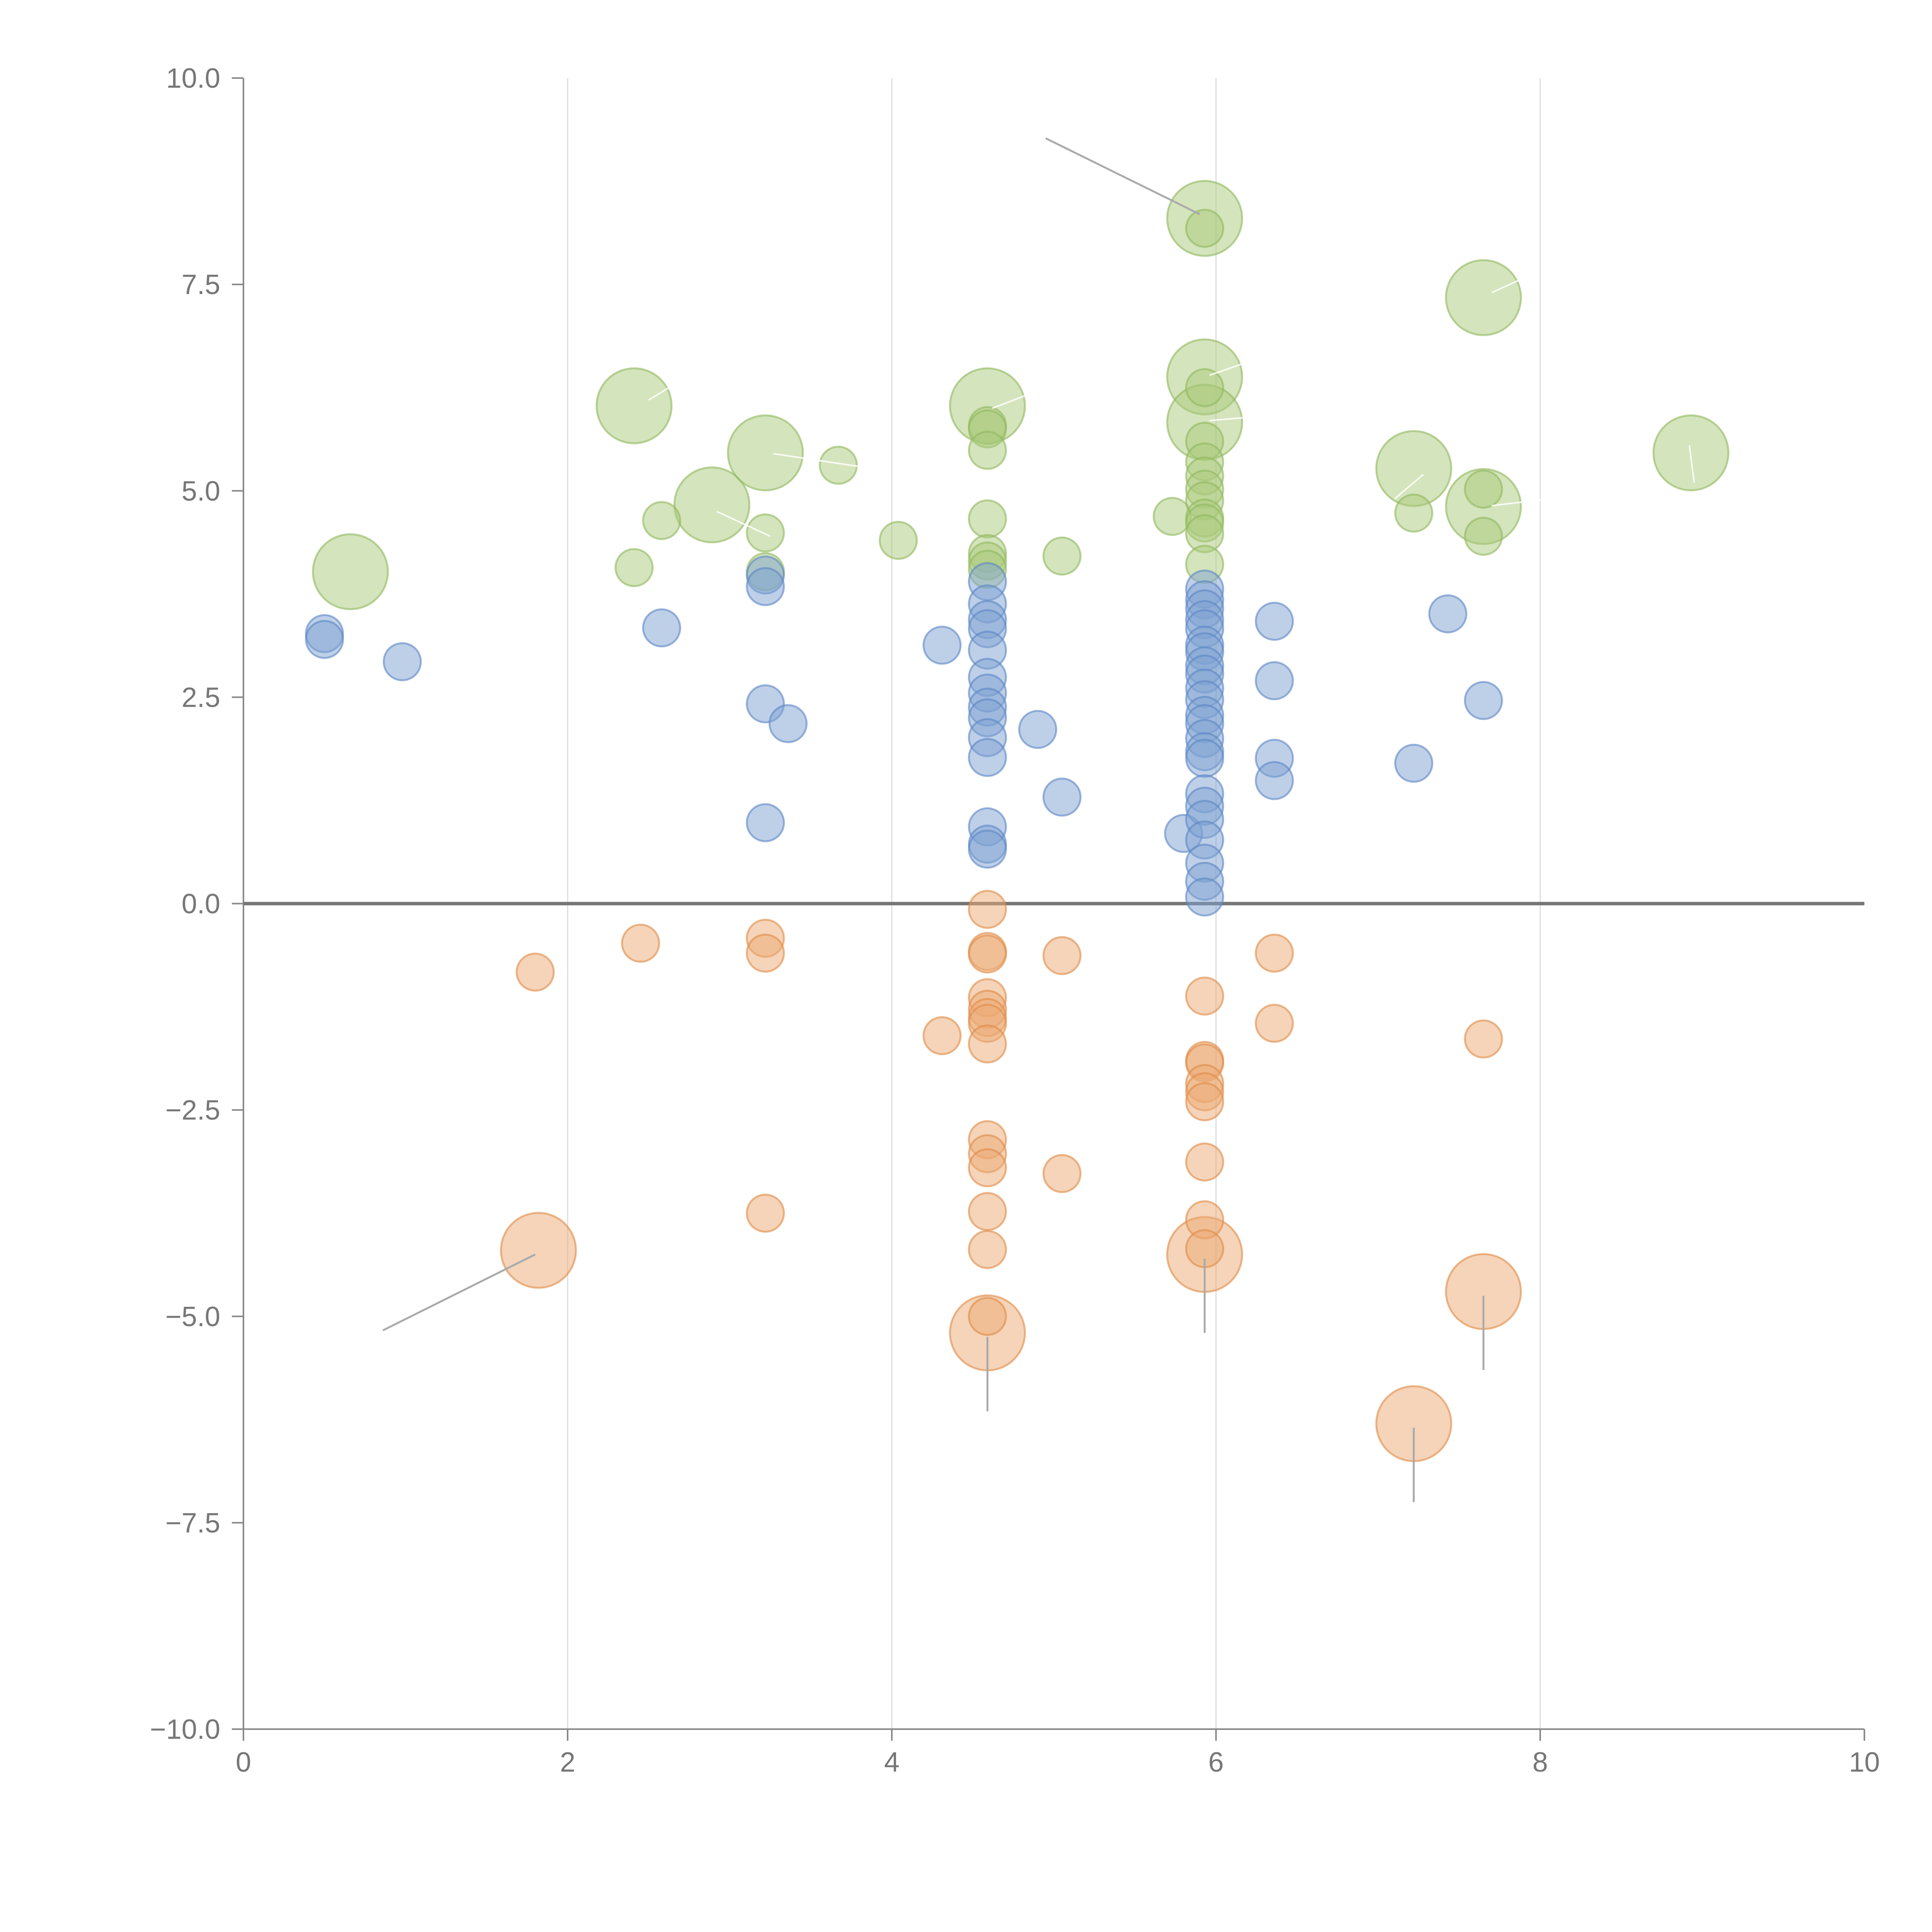 This screenshot has width=1932, height=1932. What do you see at coordinates (201, 492) in the screenshot?
I see `y-tick-label: 5.0` at bounding box center [201, 492].